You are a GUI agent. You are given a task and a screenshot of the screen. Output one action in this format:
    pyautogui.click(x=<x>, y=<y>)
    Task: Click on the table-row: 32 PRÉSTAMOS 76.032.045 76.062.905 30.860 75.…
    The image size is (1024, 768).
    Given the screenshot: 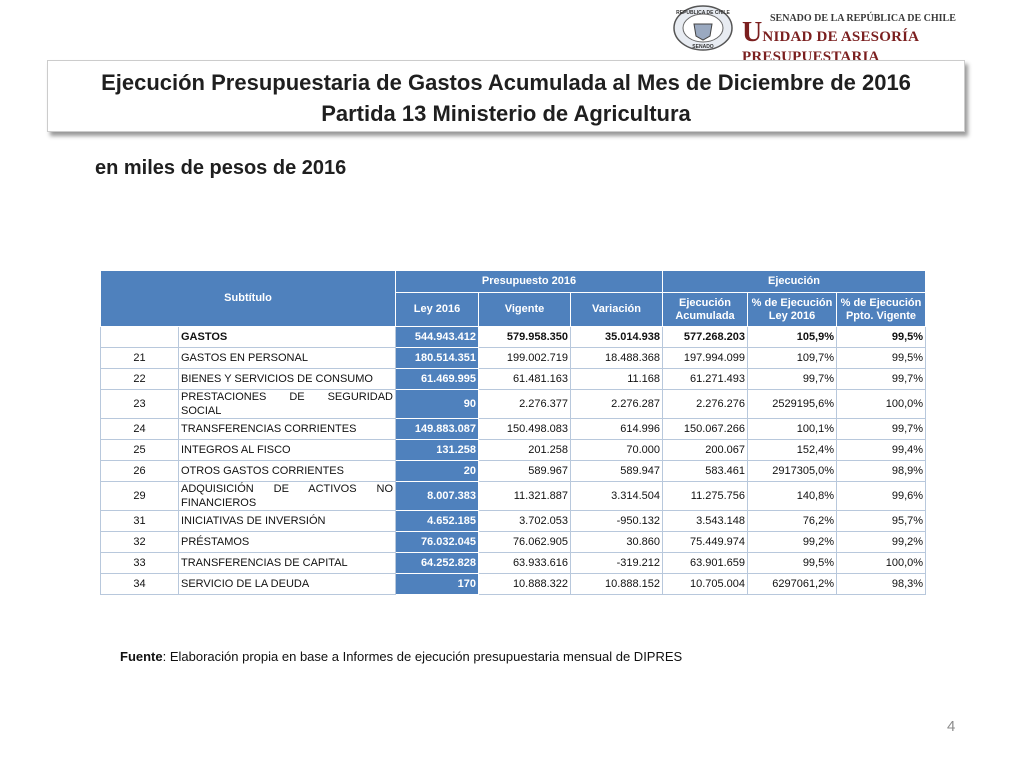 What is the action you would take?
    pyautogui.click(x=513, y=542)
    